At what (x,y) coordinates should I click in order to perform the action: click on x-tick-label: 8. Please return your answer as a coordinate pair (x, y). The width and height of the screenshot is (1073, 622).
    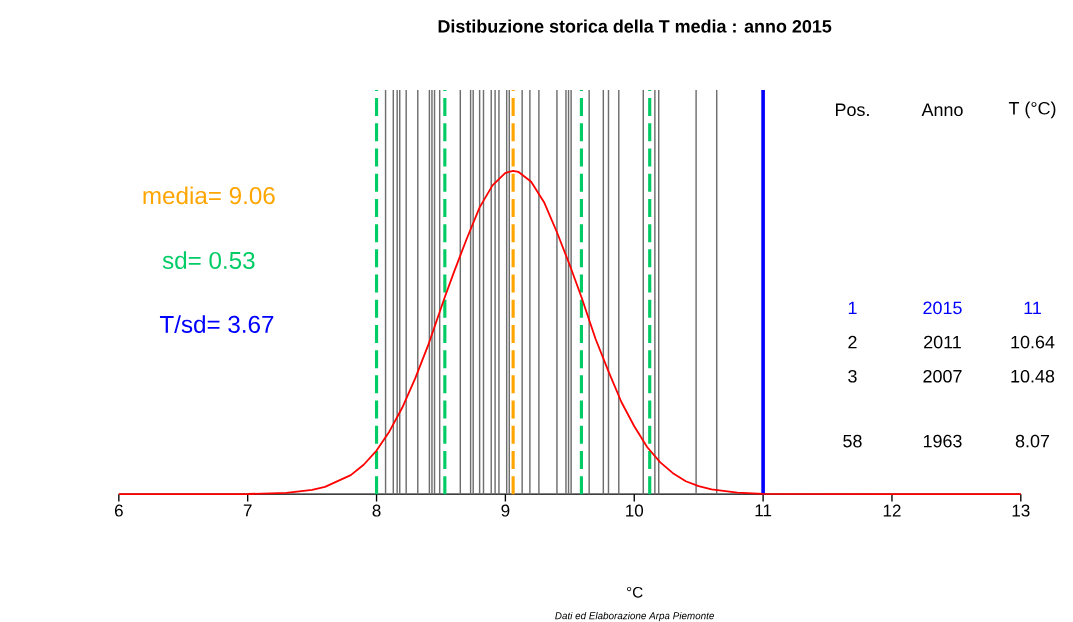
    Looking at the image, I should click on (376, 510).